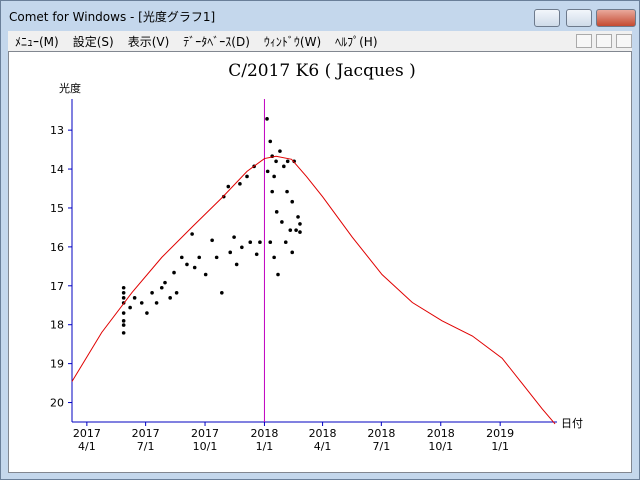  What do you see at coordinates (604, 41) in the screenshot?
I see `child-restore` at bounding box center [604, 41].